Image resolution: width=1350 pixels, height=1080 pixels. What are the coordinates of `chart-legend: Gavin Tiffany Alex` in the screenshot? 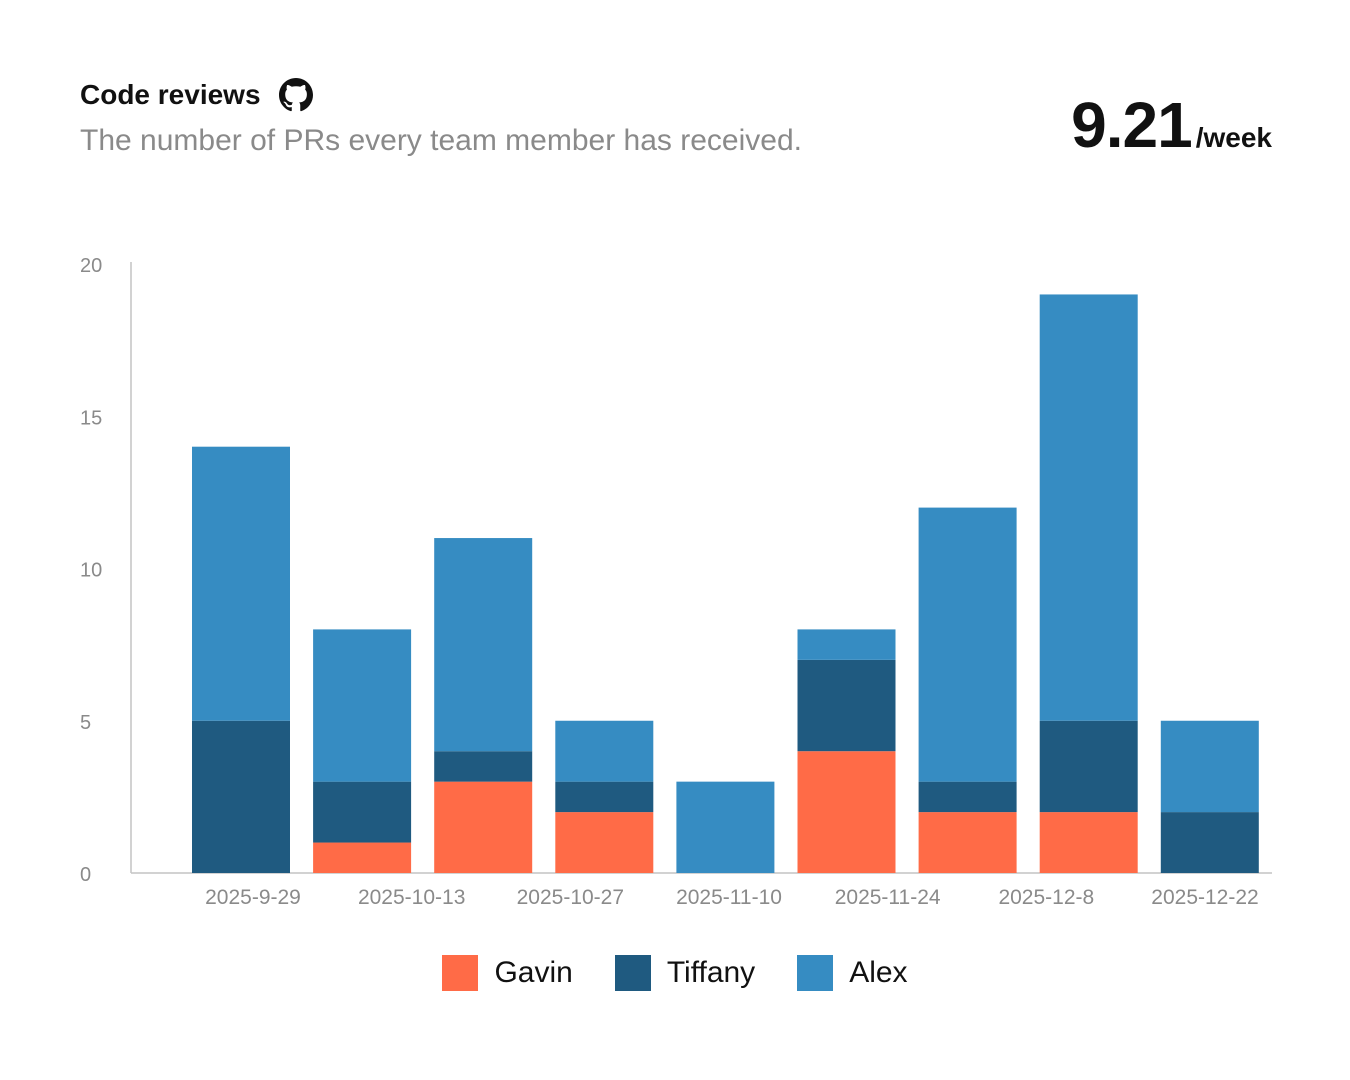 It's located at (675, 973).